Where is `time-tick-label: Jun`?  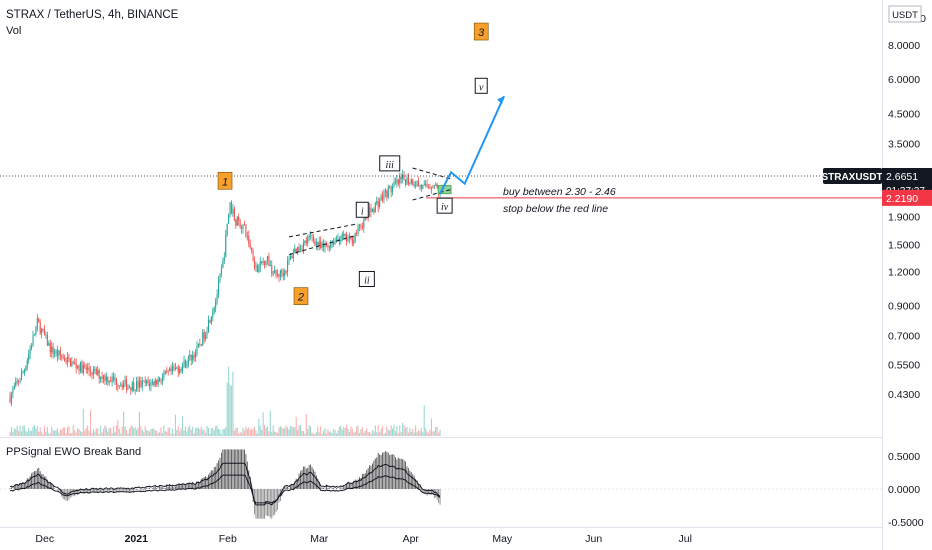 time-tick-label: Jun is located at coordinates (593, 539).